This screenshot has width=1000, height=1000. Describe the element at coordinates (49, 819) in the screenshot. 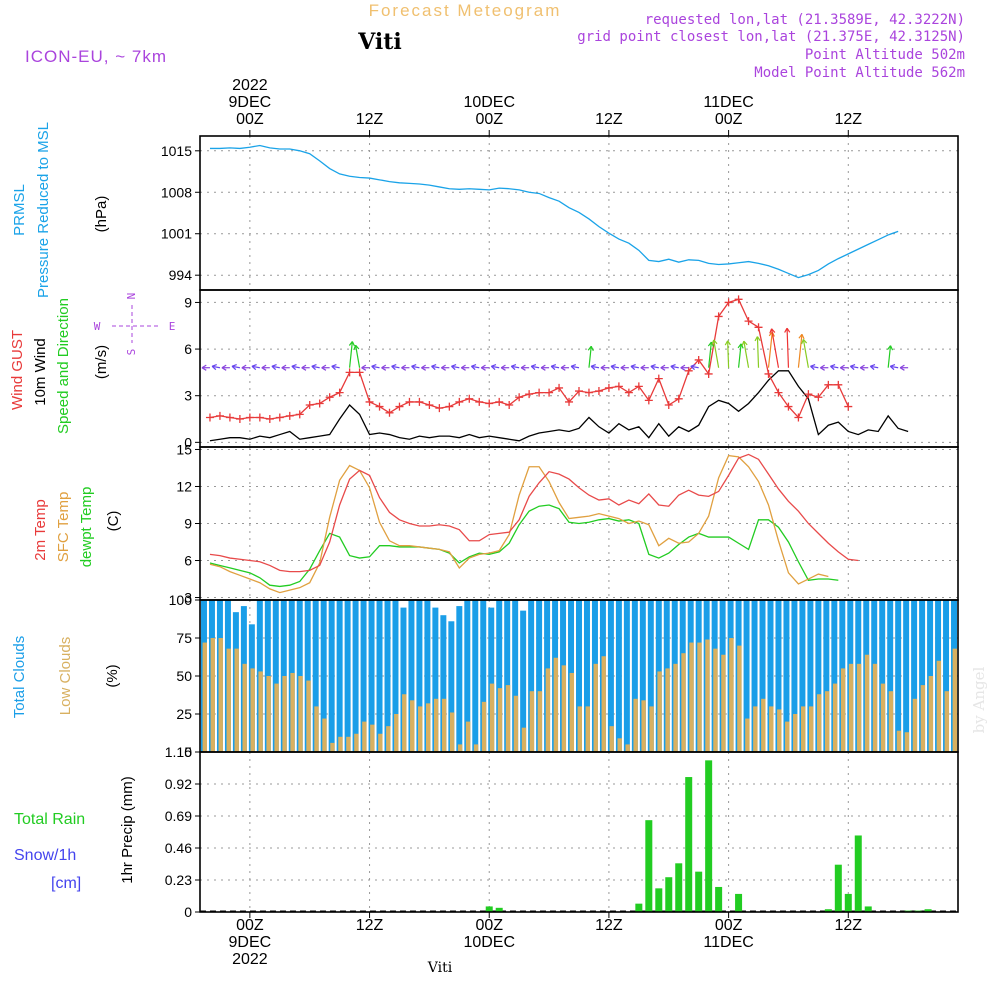

I see `precip-label-rain: Total Rain` at that location.